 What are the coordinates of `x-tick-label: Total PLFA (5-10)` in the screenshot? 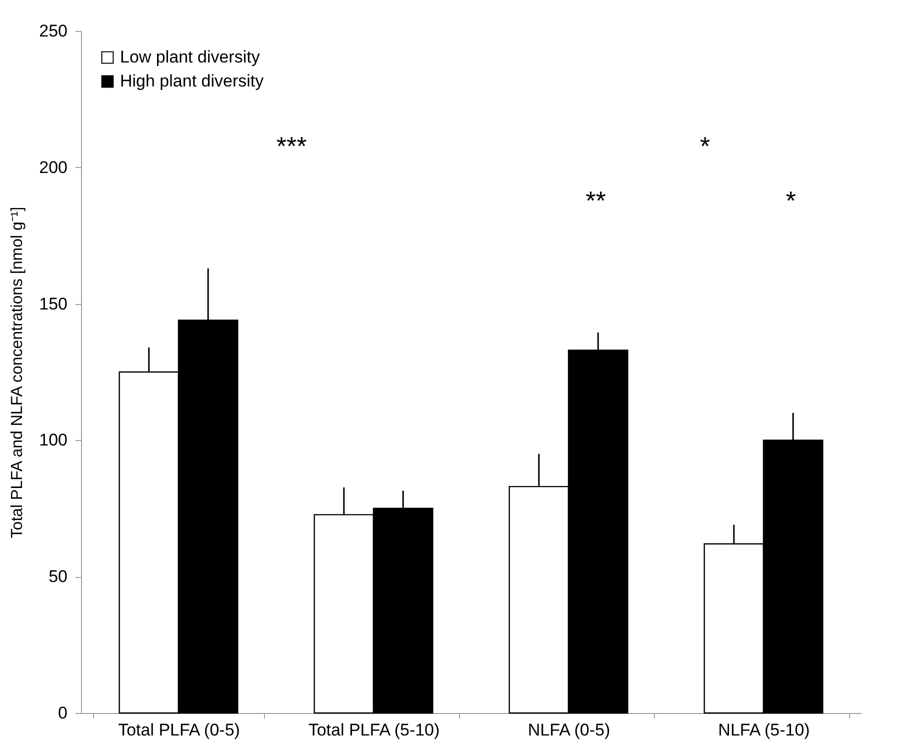 It's located at (374, 730).